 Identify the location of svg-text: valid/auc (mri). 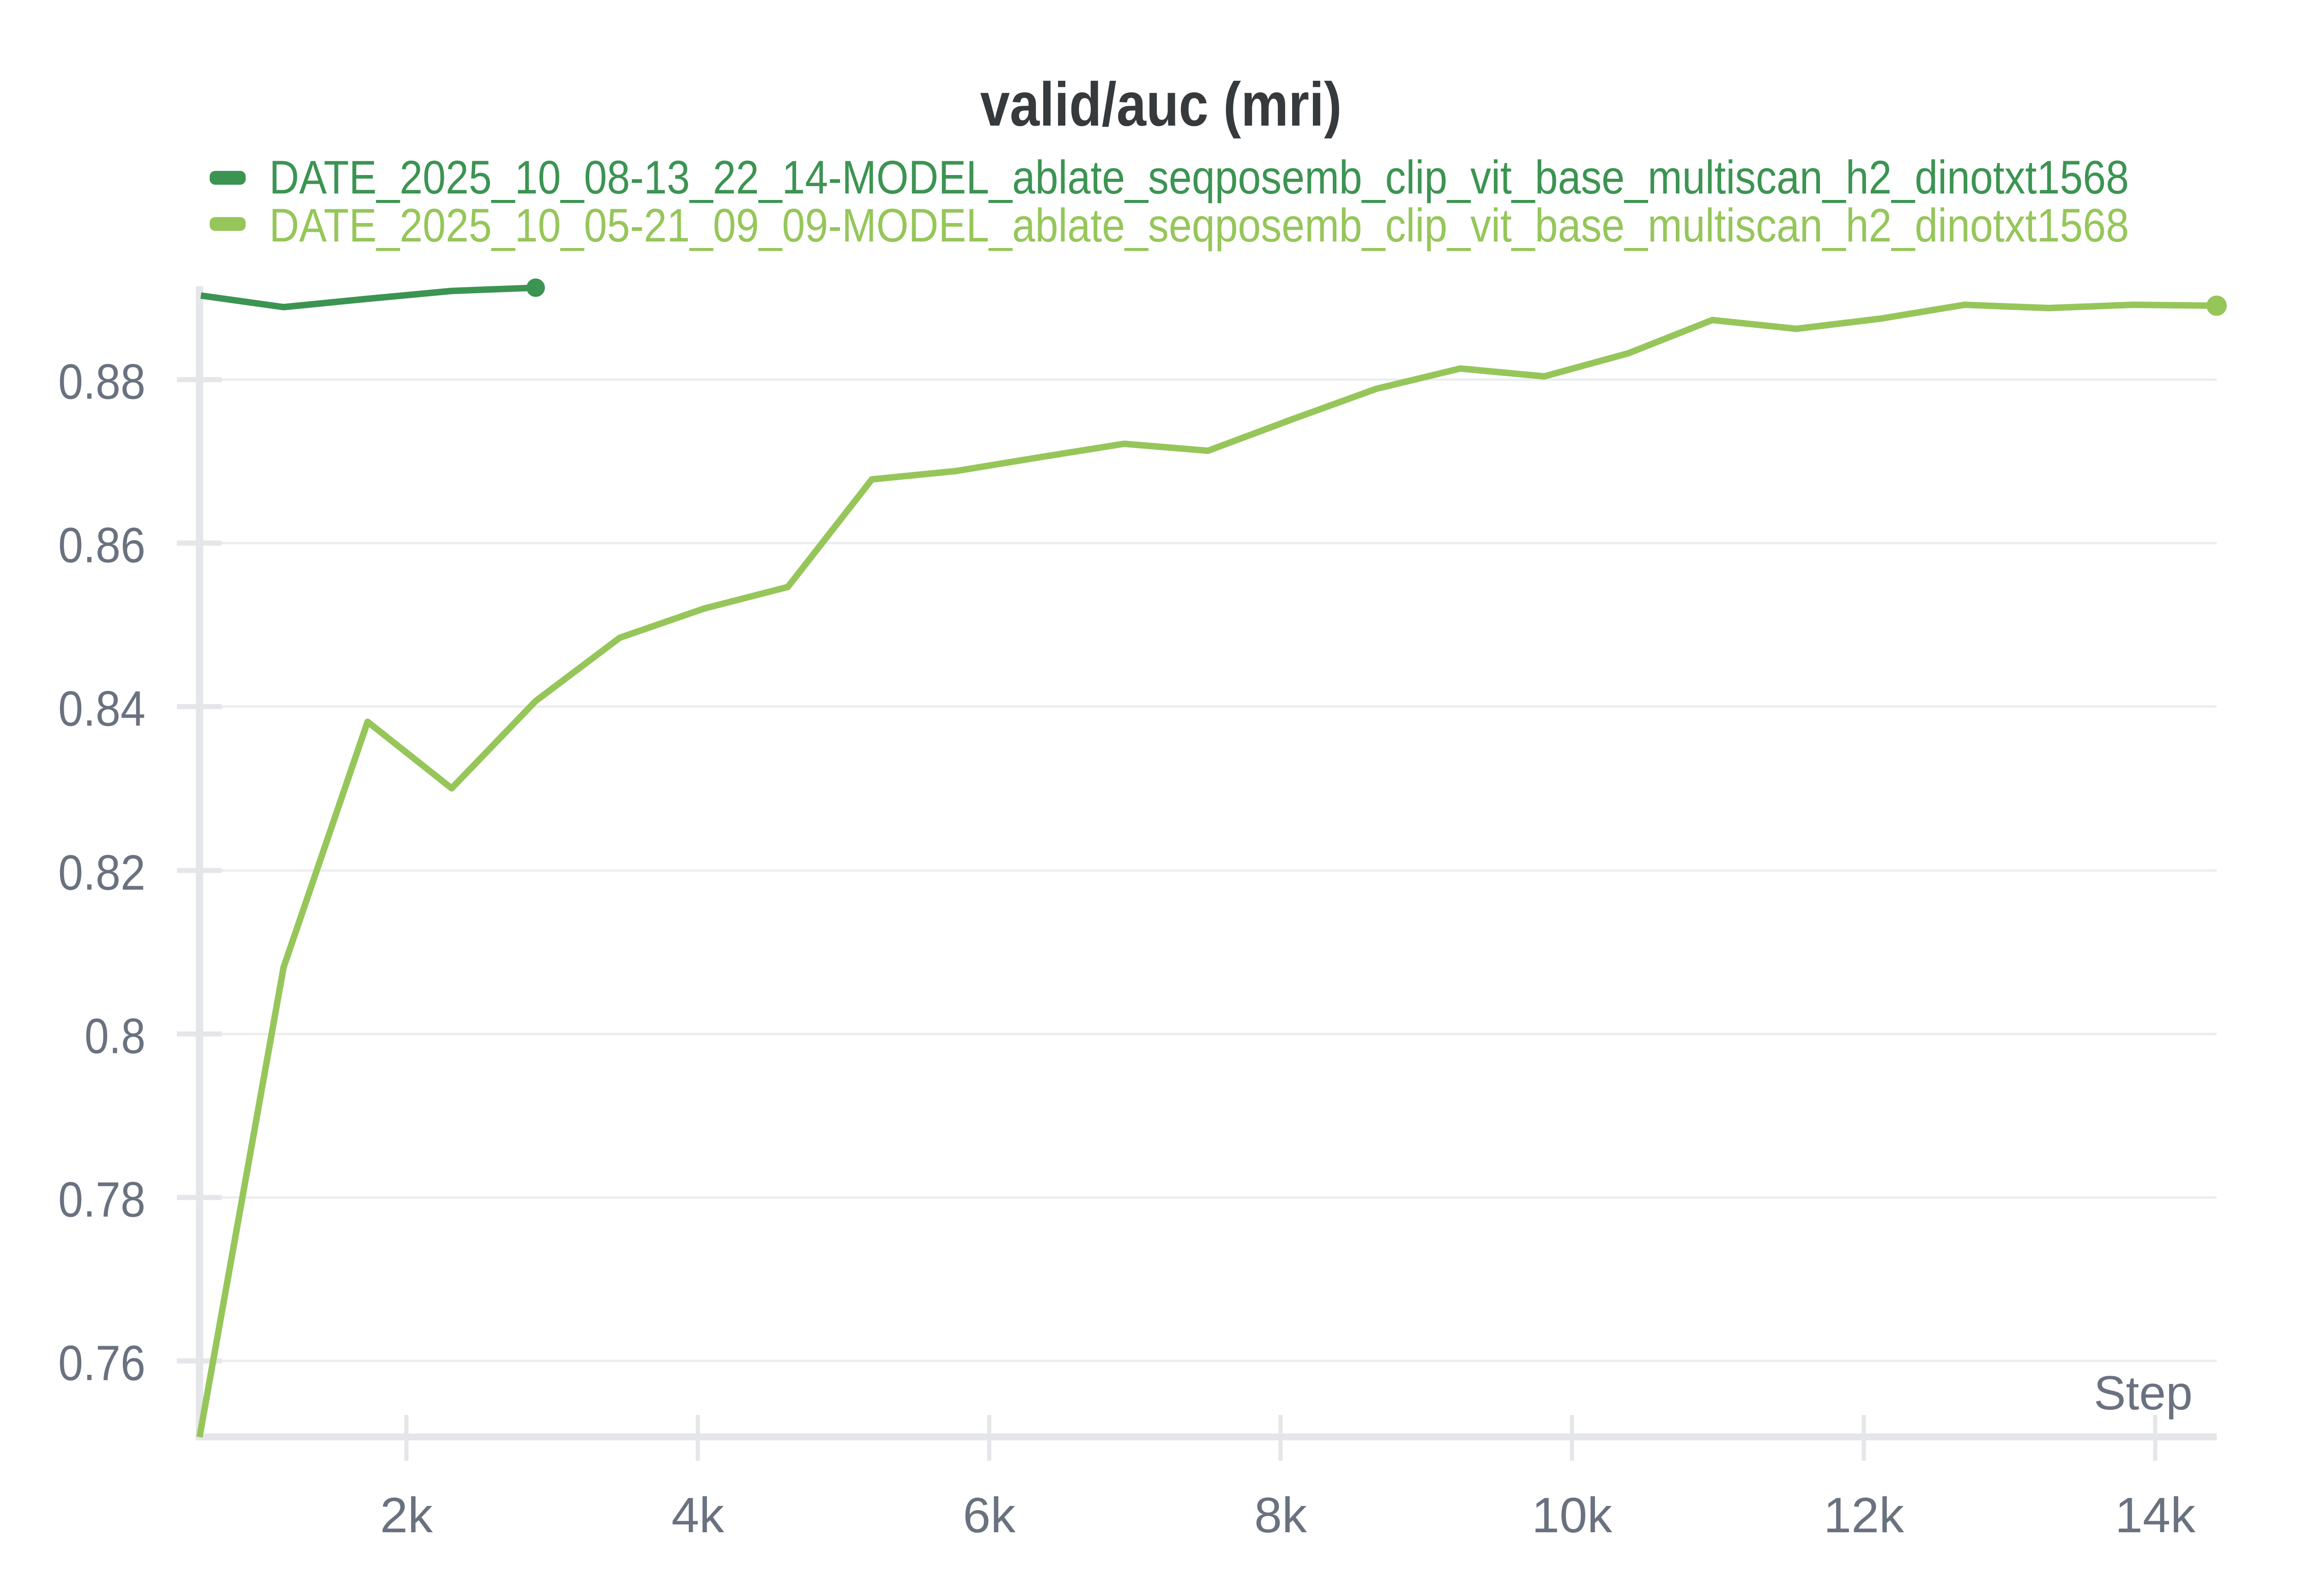
(1161, 104).